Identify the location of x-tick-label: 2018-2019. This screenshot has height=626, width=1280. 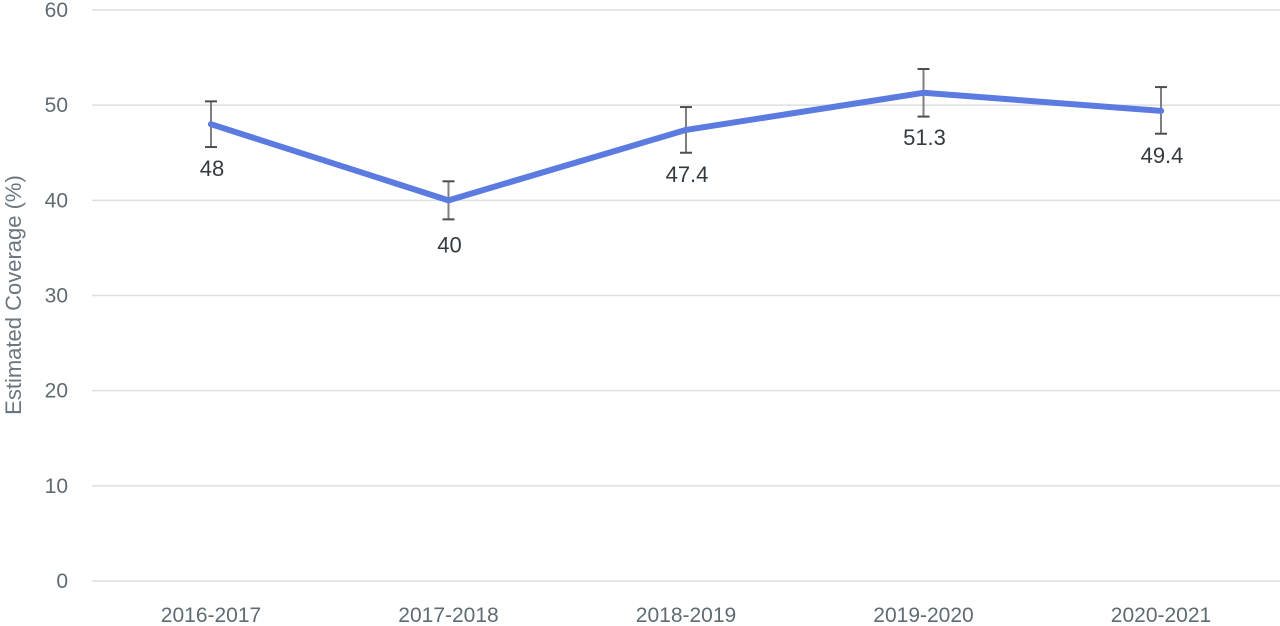
(686, 615).